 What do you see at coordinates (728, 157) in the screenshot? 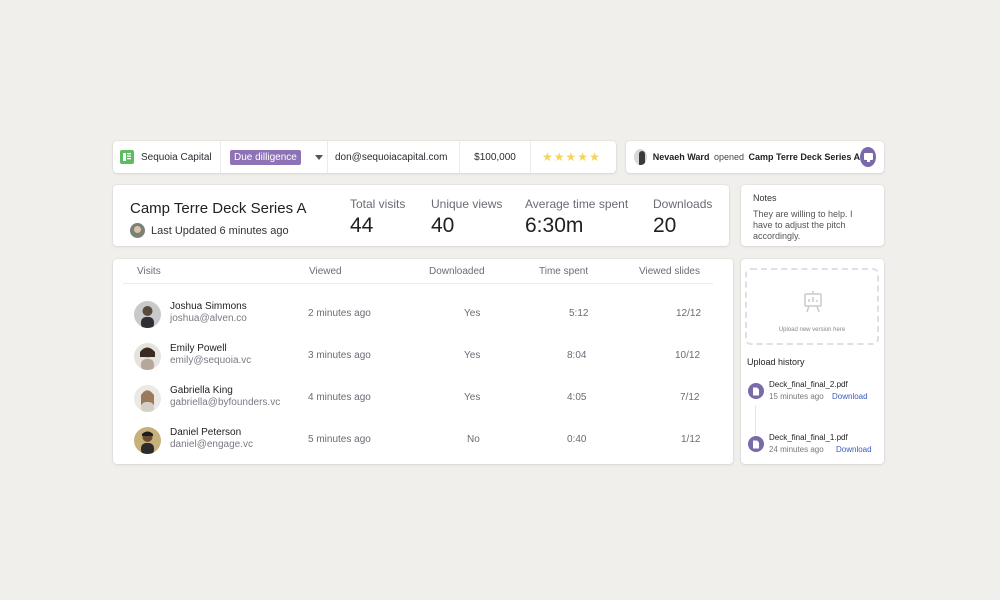
I see `activity-action: opened` at bounding box center [728, 157].